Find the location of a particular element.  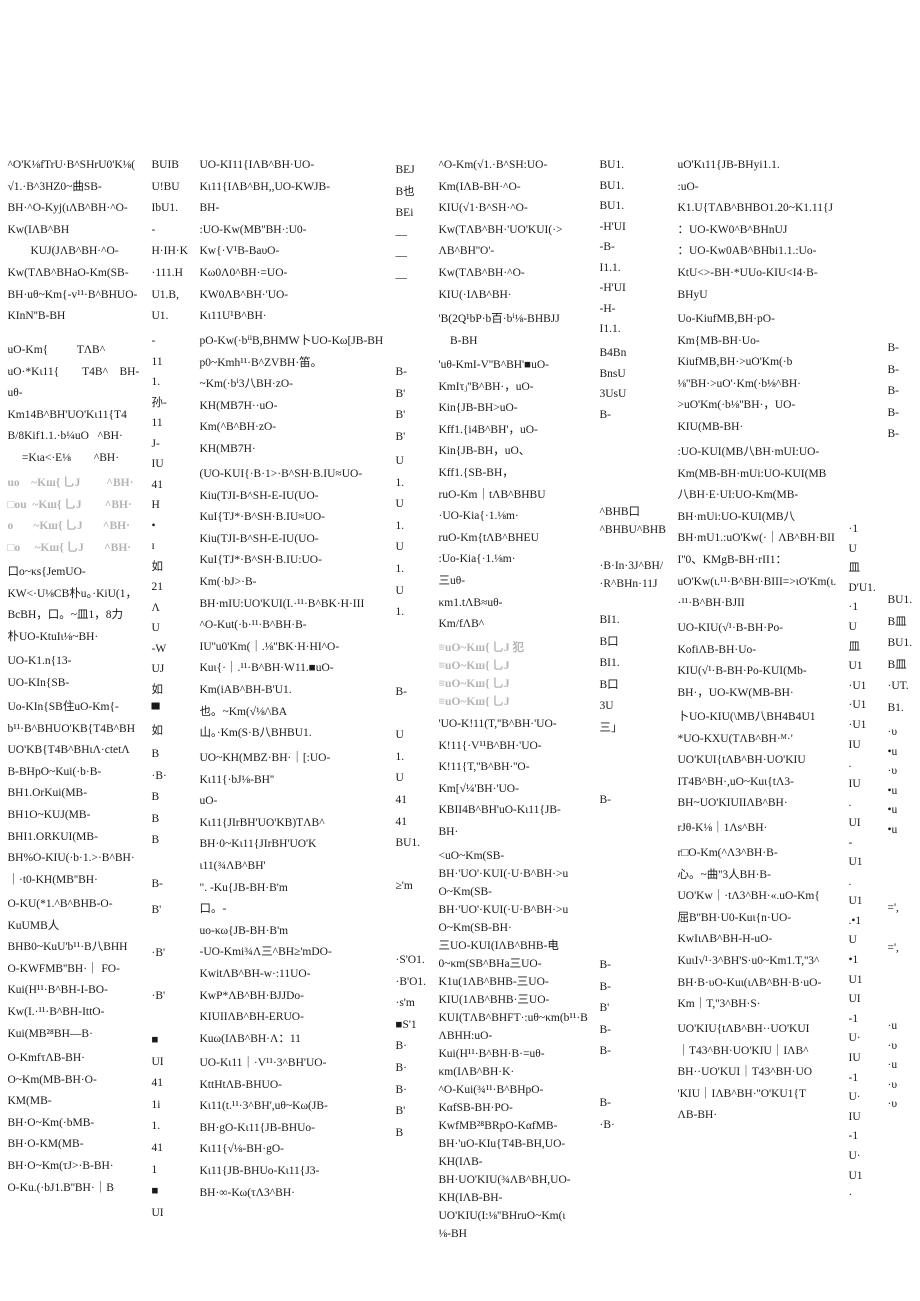

text-block: ·υ •u ·υ •u •u •u =', =', ·u ·υ ·u ·υ ·υ is located at coordinates (893, 918).